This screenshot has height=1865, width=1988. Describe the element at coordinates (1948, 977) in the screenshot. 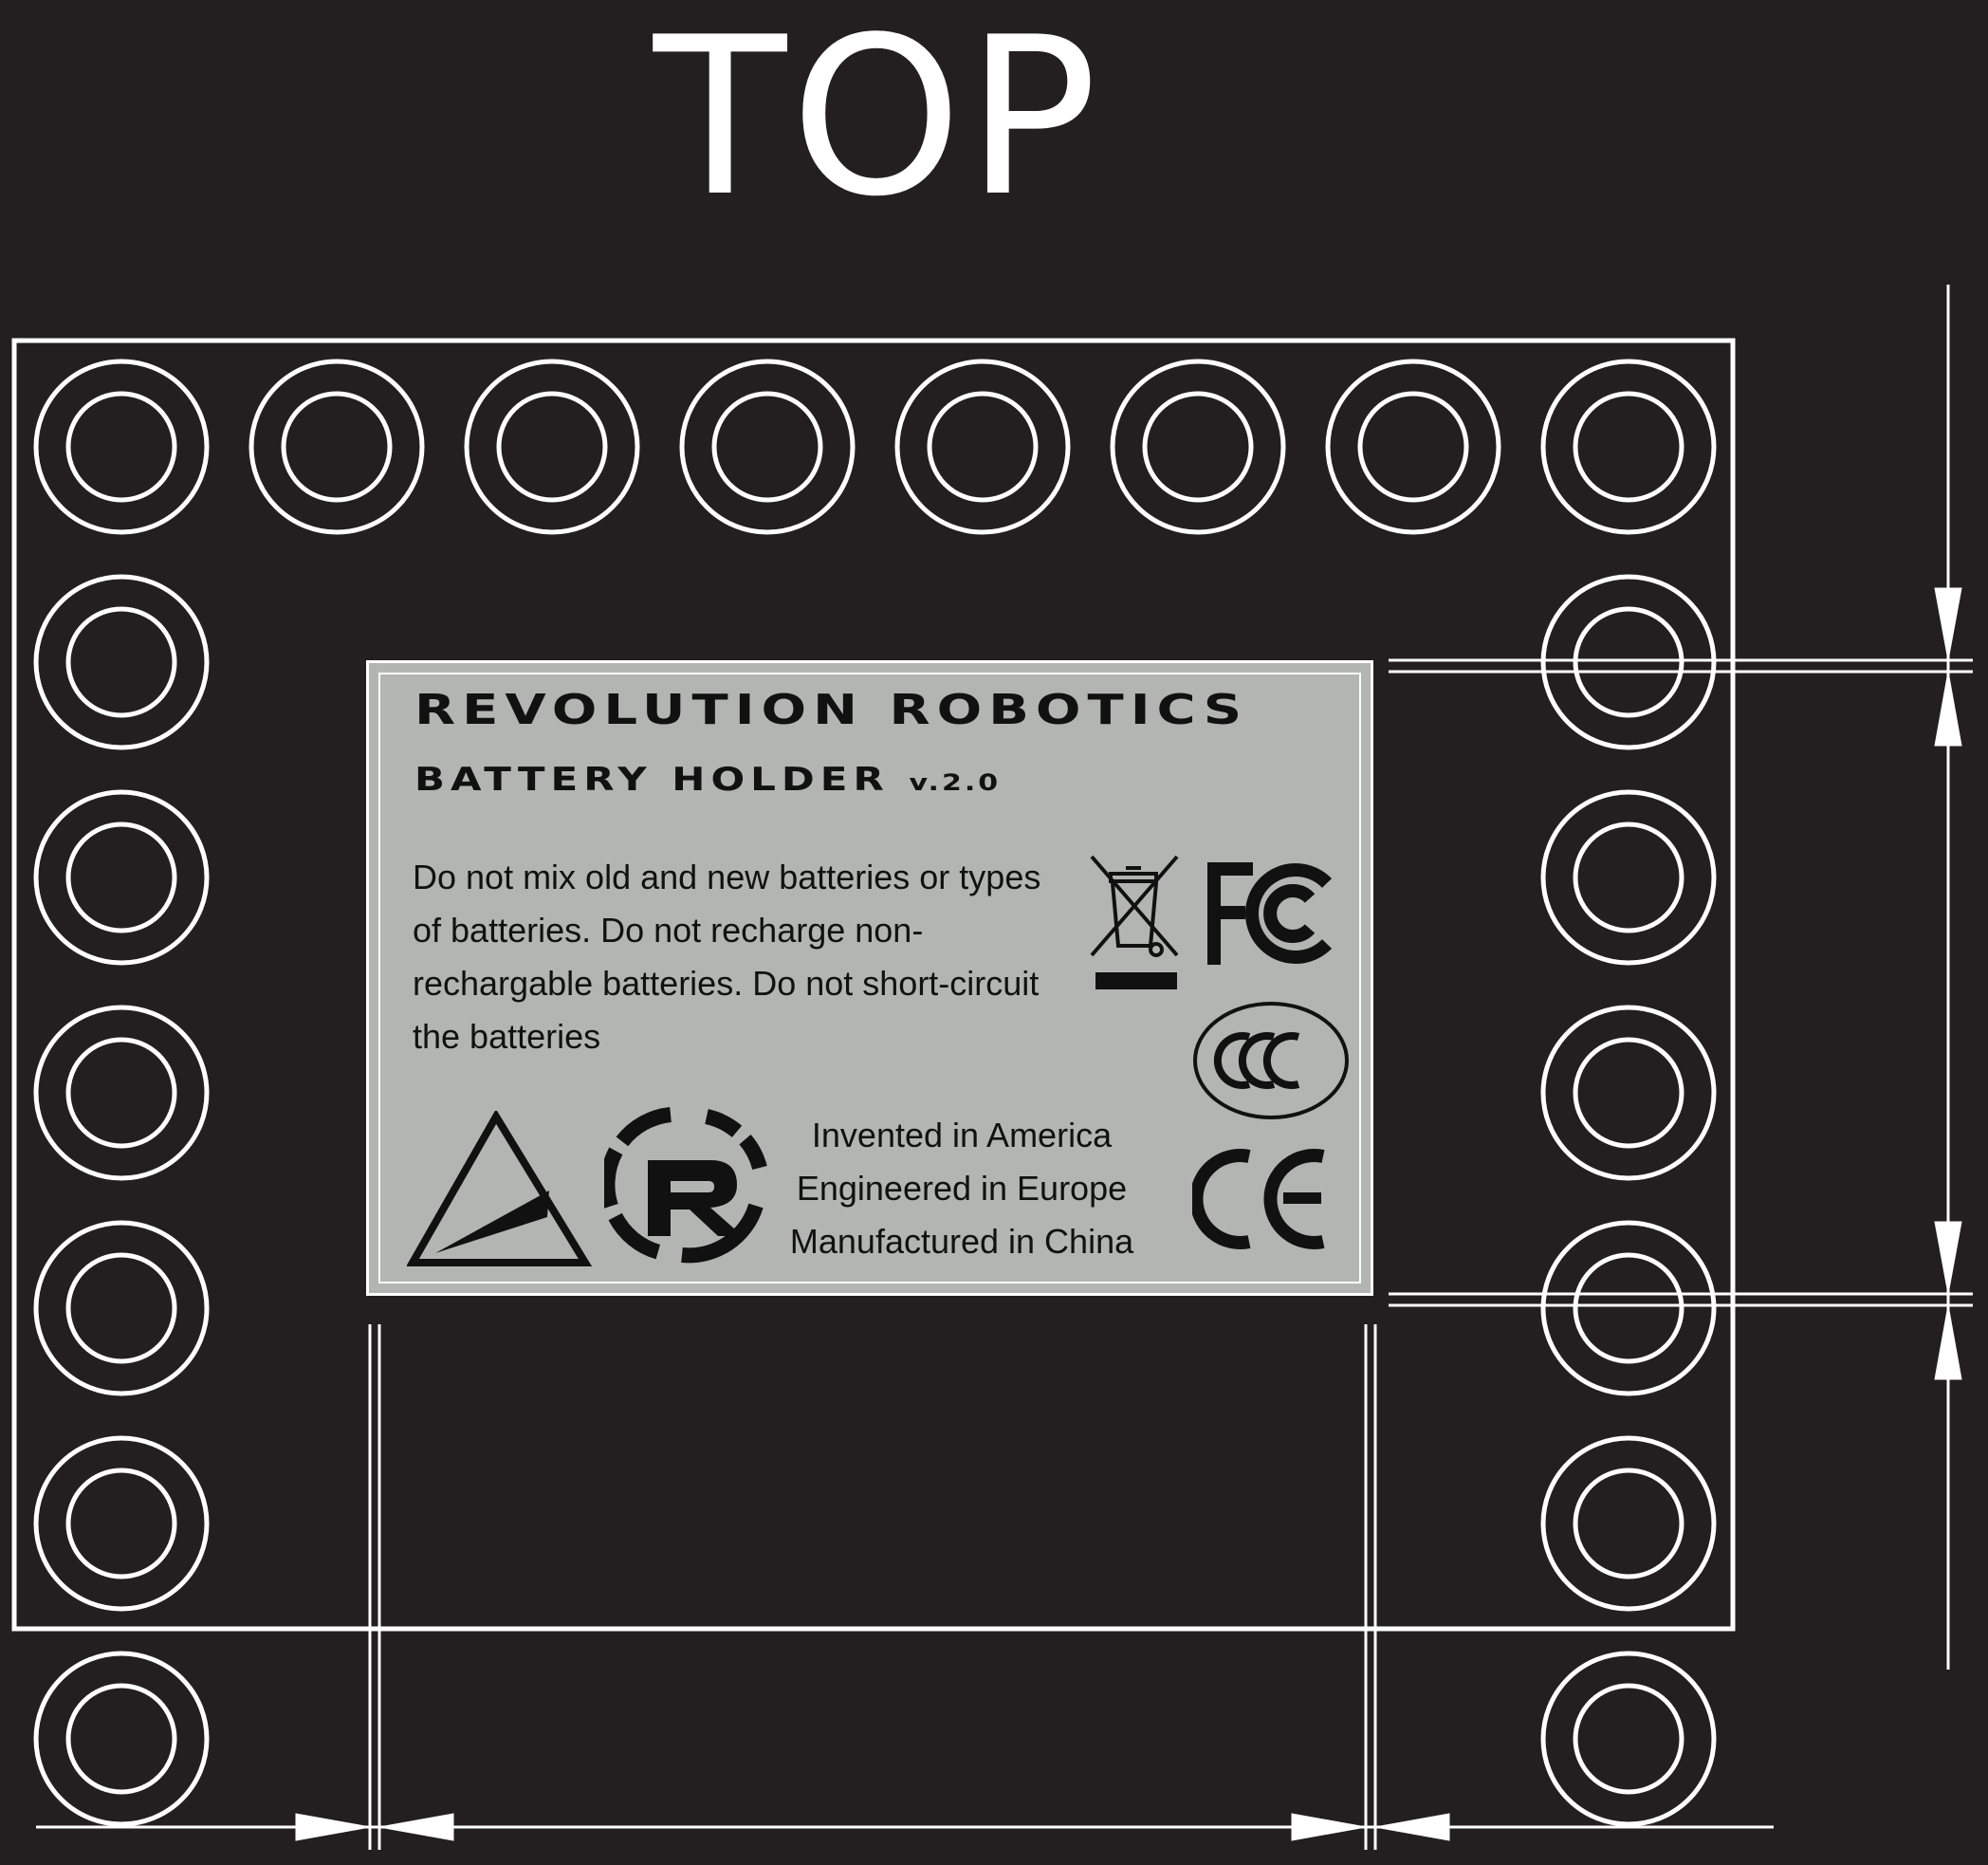

I see `dimension-right` at that location.